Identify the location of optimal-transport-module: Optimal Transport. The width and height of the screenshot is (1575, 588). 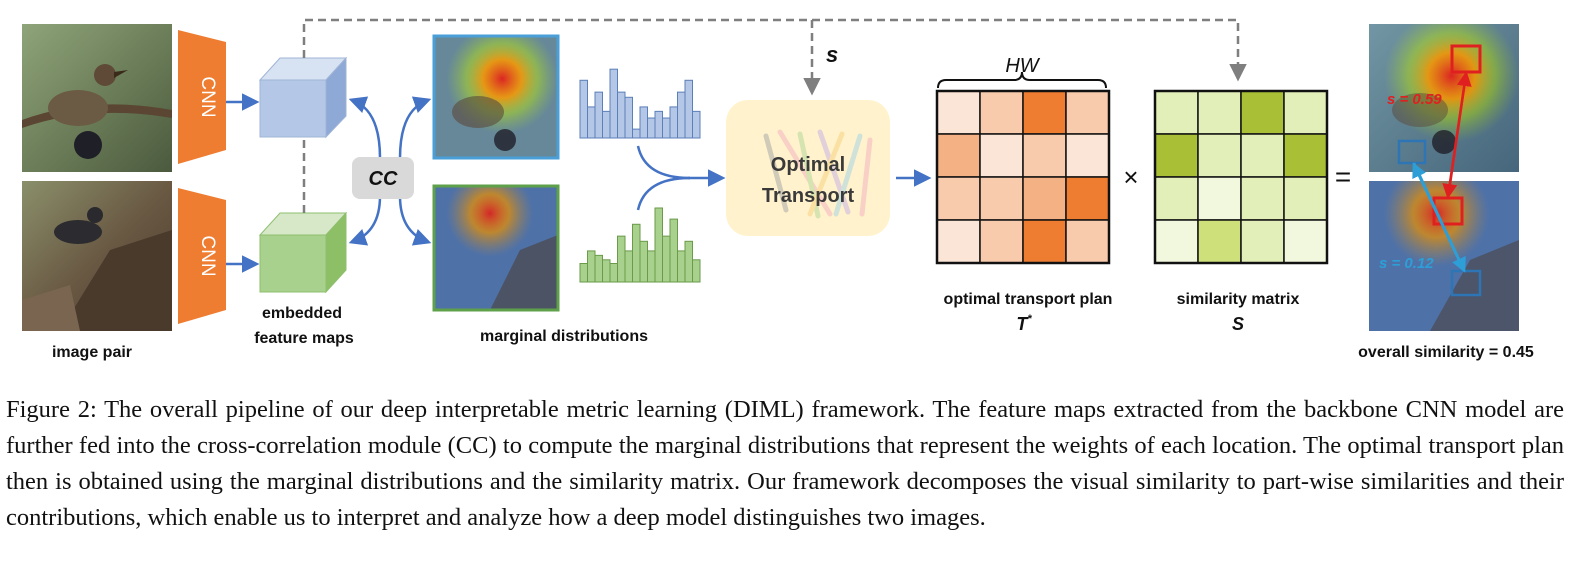
(808, 168).